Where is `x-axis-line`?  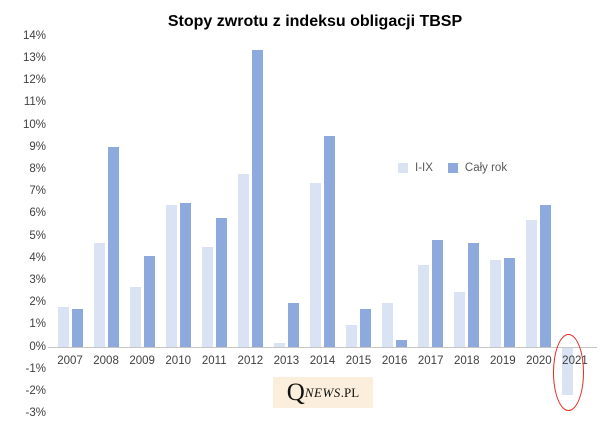
x-axis-line is located at coordinates (322, 347).